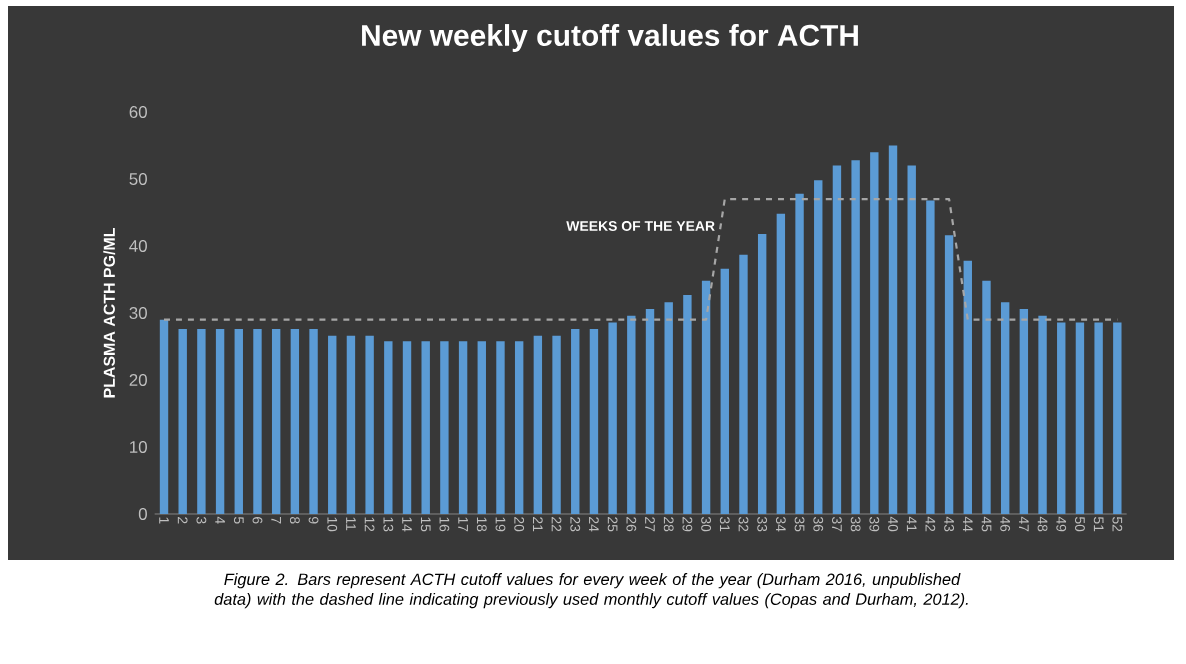 The width and height of the screenshot is (1186, 664). Describe the element at coordinates (142, 514) in the screenshot. I see `y-tick-label: 0` at that location.